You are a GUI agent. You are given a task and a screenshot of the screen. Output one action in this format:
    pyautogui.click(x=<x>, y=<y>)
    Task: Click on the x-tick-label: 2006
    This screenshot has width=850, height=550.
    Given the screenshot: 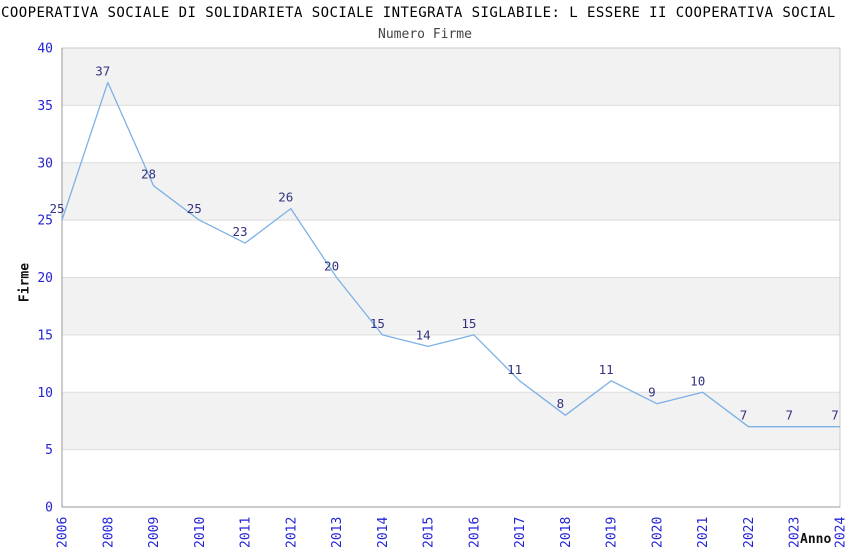 What is the action you would take?
    pyautogui.click(x=63, y=532)
    